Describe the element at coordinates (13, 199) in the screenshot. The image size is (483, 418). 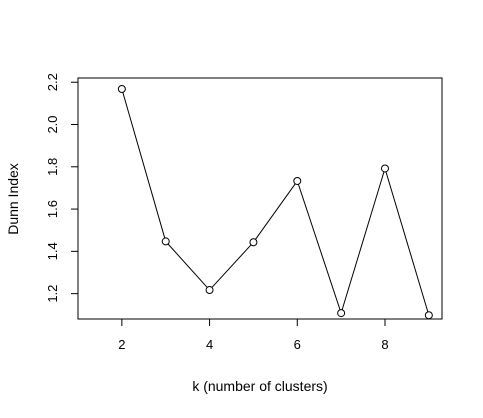
I see `y-axis-title: Dunn Index` at that location.